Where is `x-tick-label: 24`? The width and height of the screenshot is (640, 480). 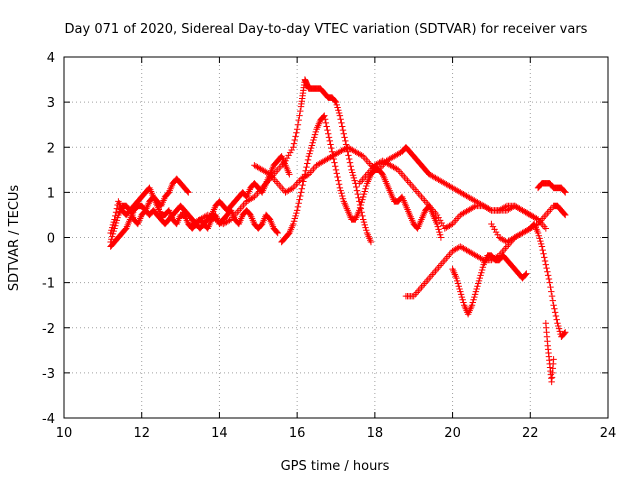
x-tick-label: 24 is located at coordinates (608, 433).